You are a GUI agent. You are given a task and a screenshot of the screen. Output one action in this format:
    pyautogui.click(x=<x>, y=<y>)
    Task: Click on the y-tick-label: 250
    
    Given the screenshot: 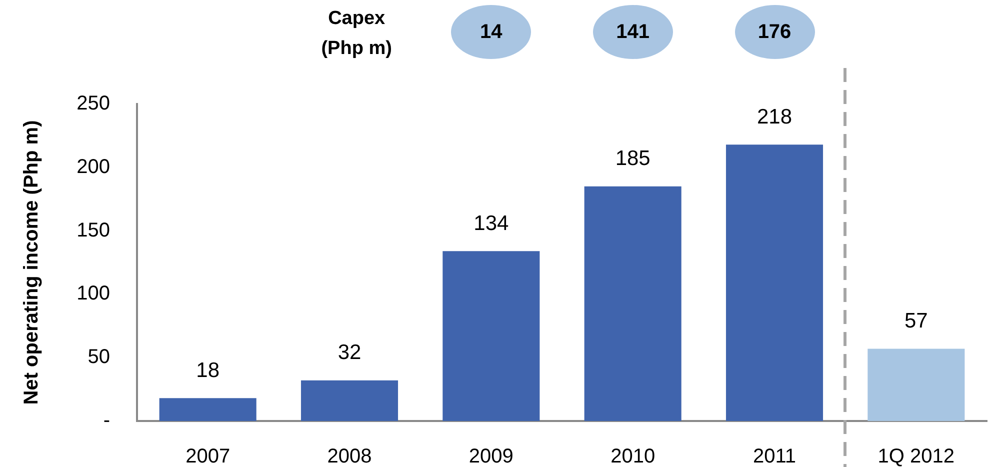 What is the action you would take?
    pyautogui.click(x=93, y=103)
    